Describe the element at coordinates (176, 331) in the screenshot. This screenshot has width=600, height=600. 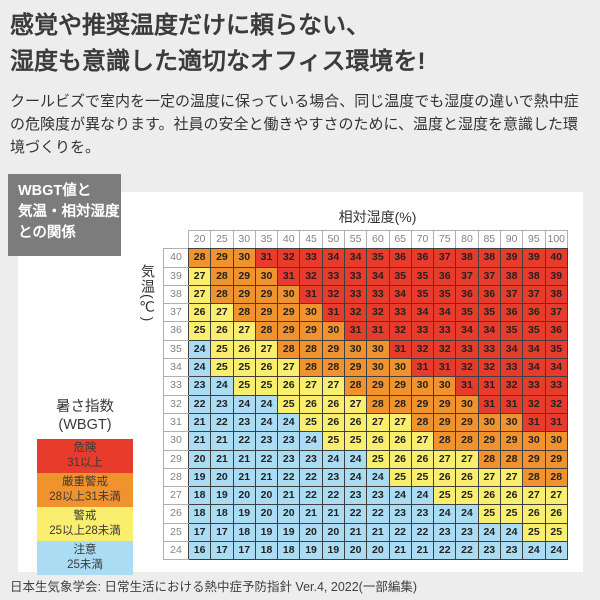
I see `temperature-row-header: 36` at that location.